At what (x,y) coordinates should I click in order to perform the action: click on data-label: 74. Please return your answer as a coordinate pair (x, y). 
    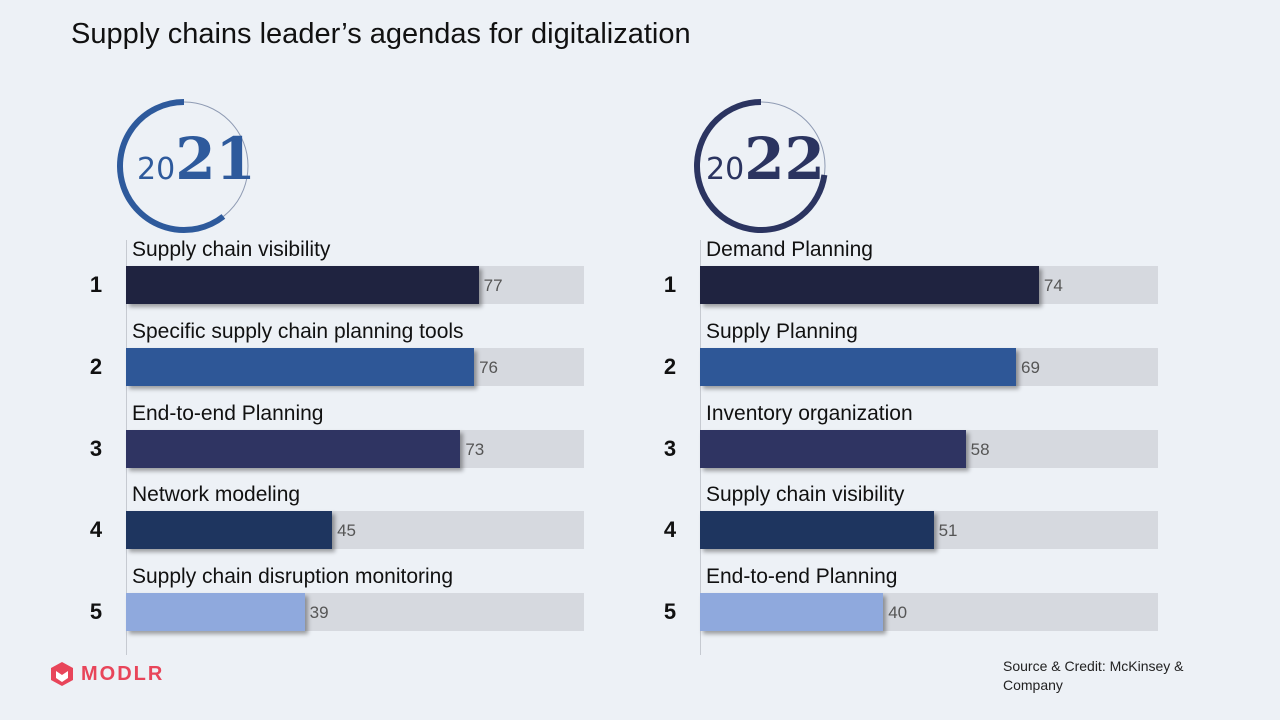
    Looking at the image, I should click on (1053, 285).